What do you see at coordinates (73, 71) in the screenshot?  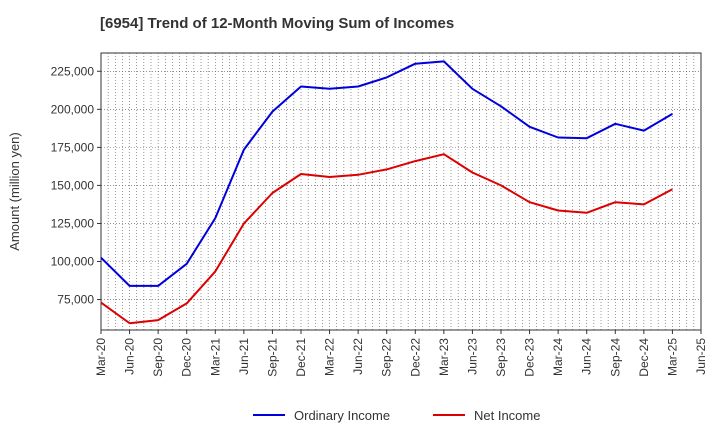 I see `y-tick-label: 225,000` at bounding box center [73, 71].